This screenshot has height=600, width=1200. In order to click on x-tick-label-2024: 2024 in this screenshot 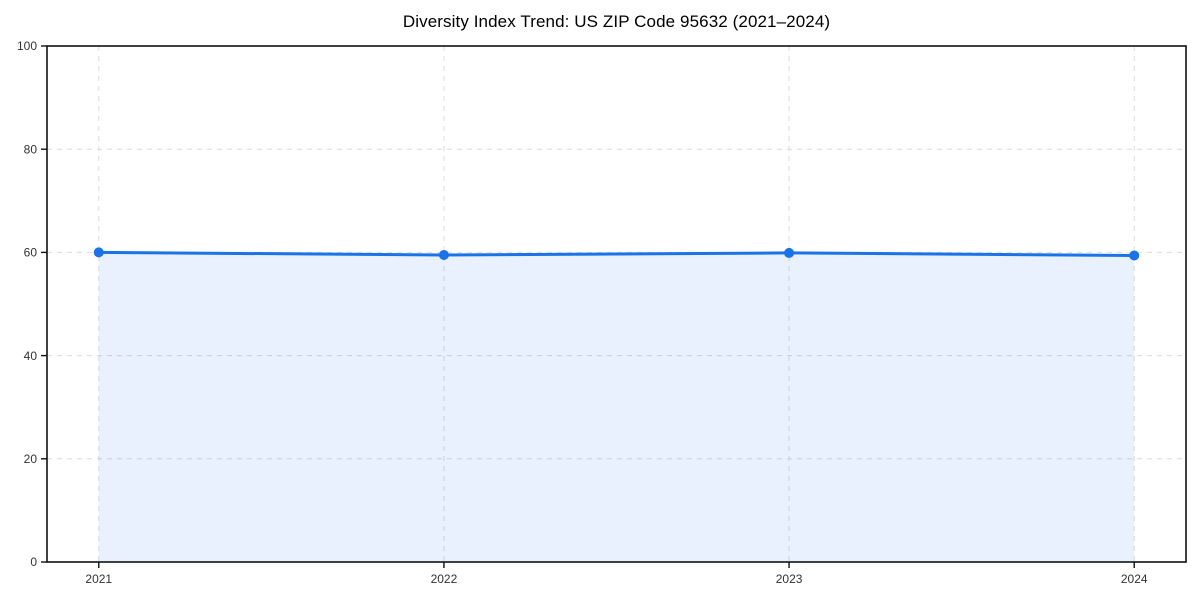, I will do `click(1134, 579)`.